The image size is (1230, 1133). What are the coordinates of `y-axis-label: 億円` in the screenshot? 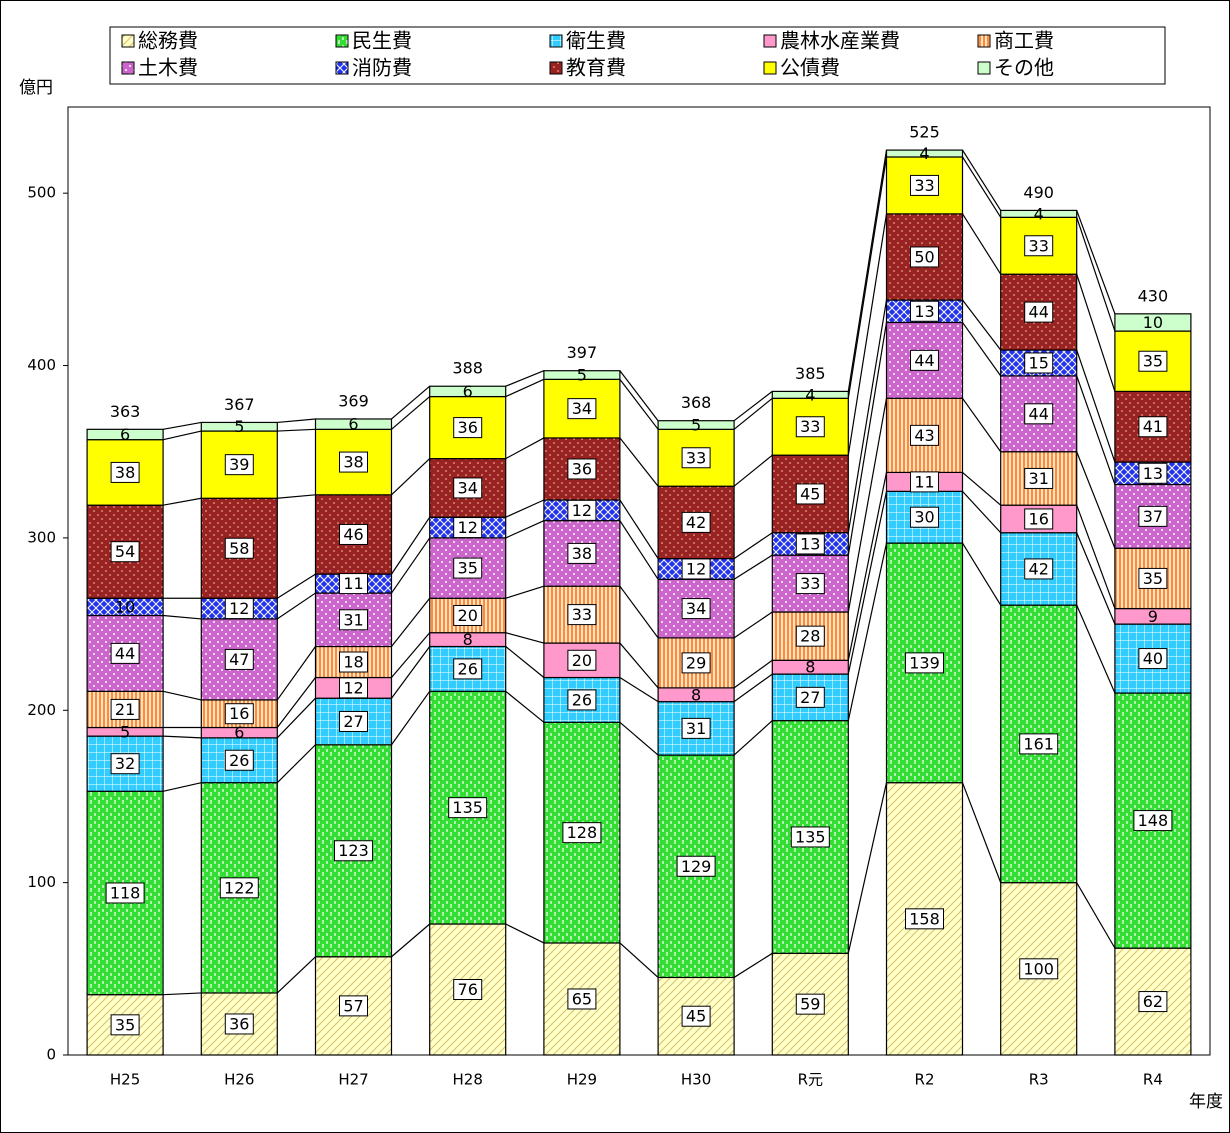 It's located at (36, 88).